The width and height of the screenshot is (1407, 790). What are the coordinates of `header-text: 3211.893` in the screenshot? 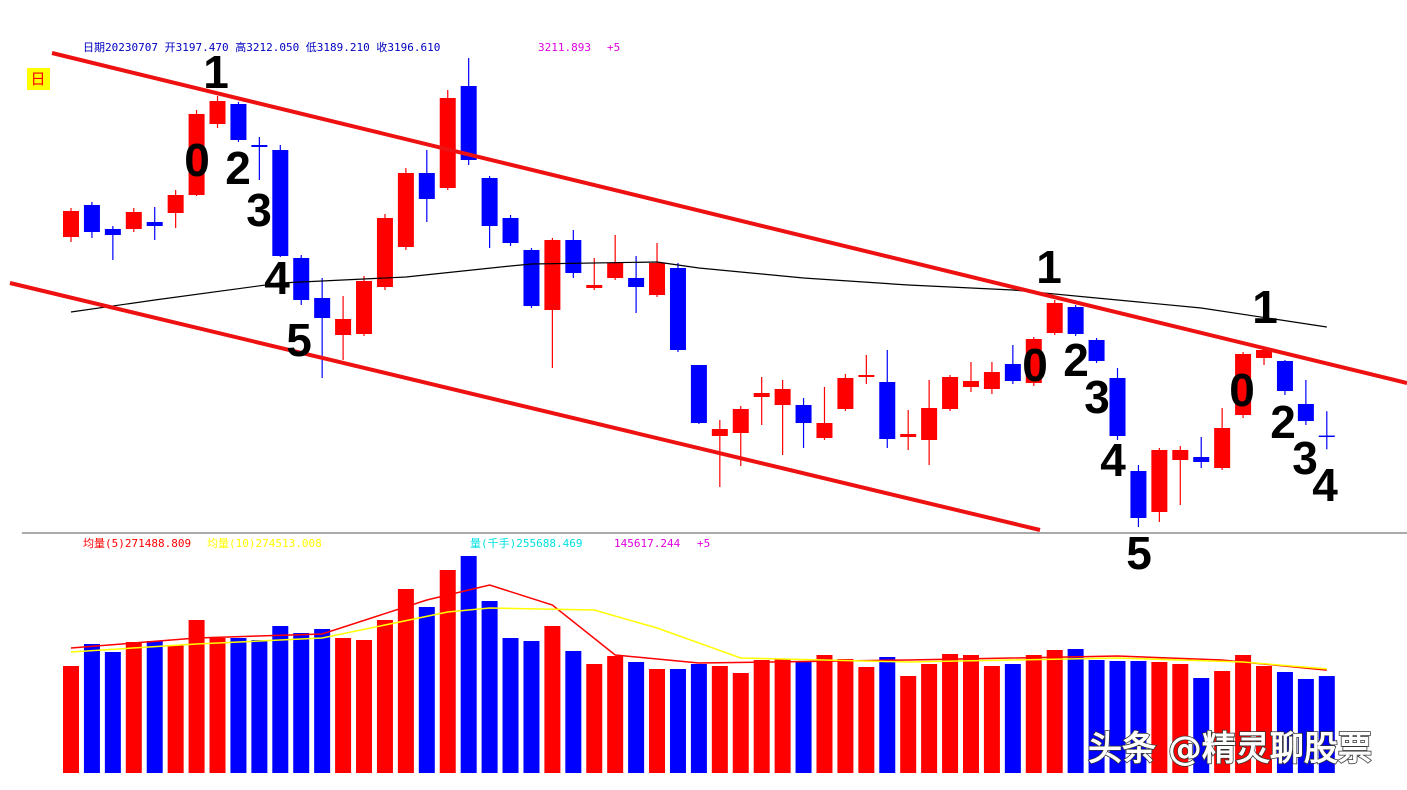 It's located at (564, 47).